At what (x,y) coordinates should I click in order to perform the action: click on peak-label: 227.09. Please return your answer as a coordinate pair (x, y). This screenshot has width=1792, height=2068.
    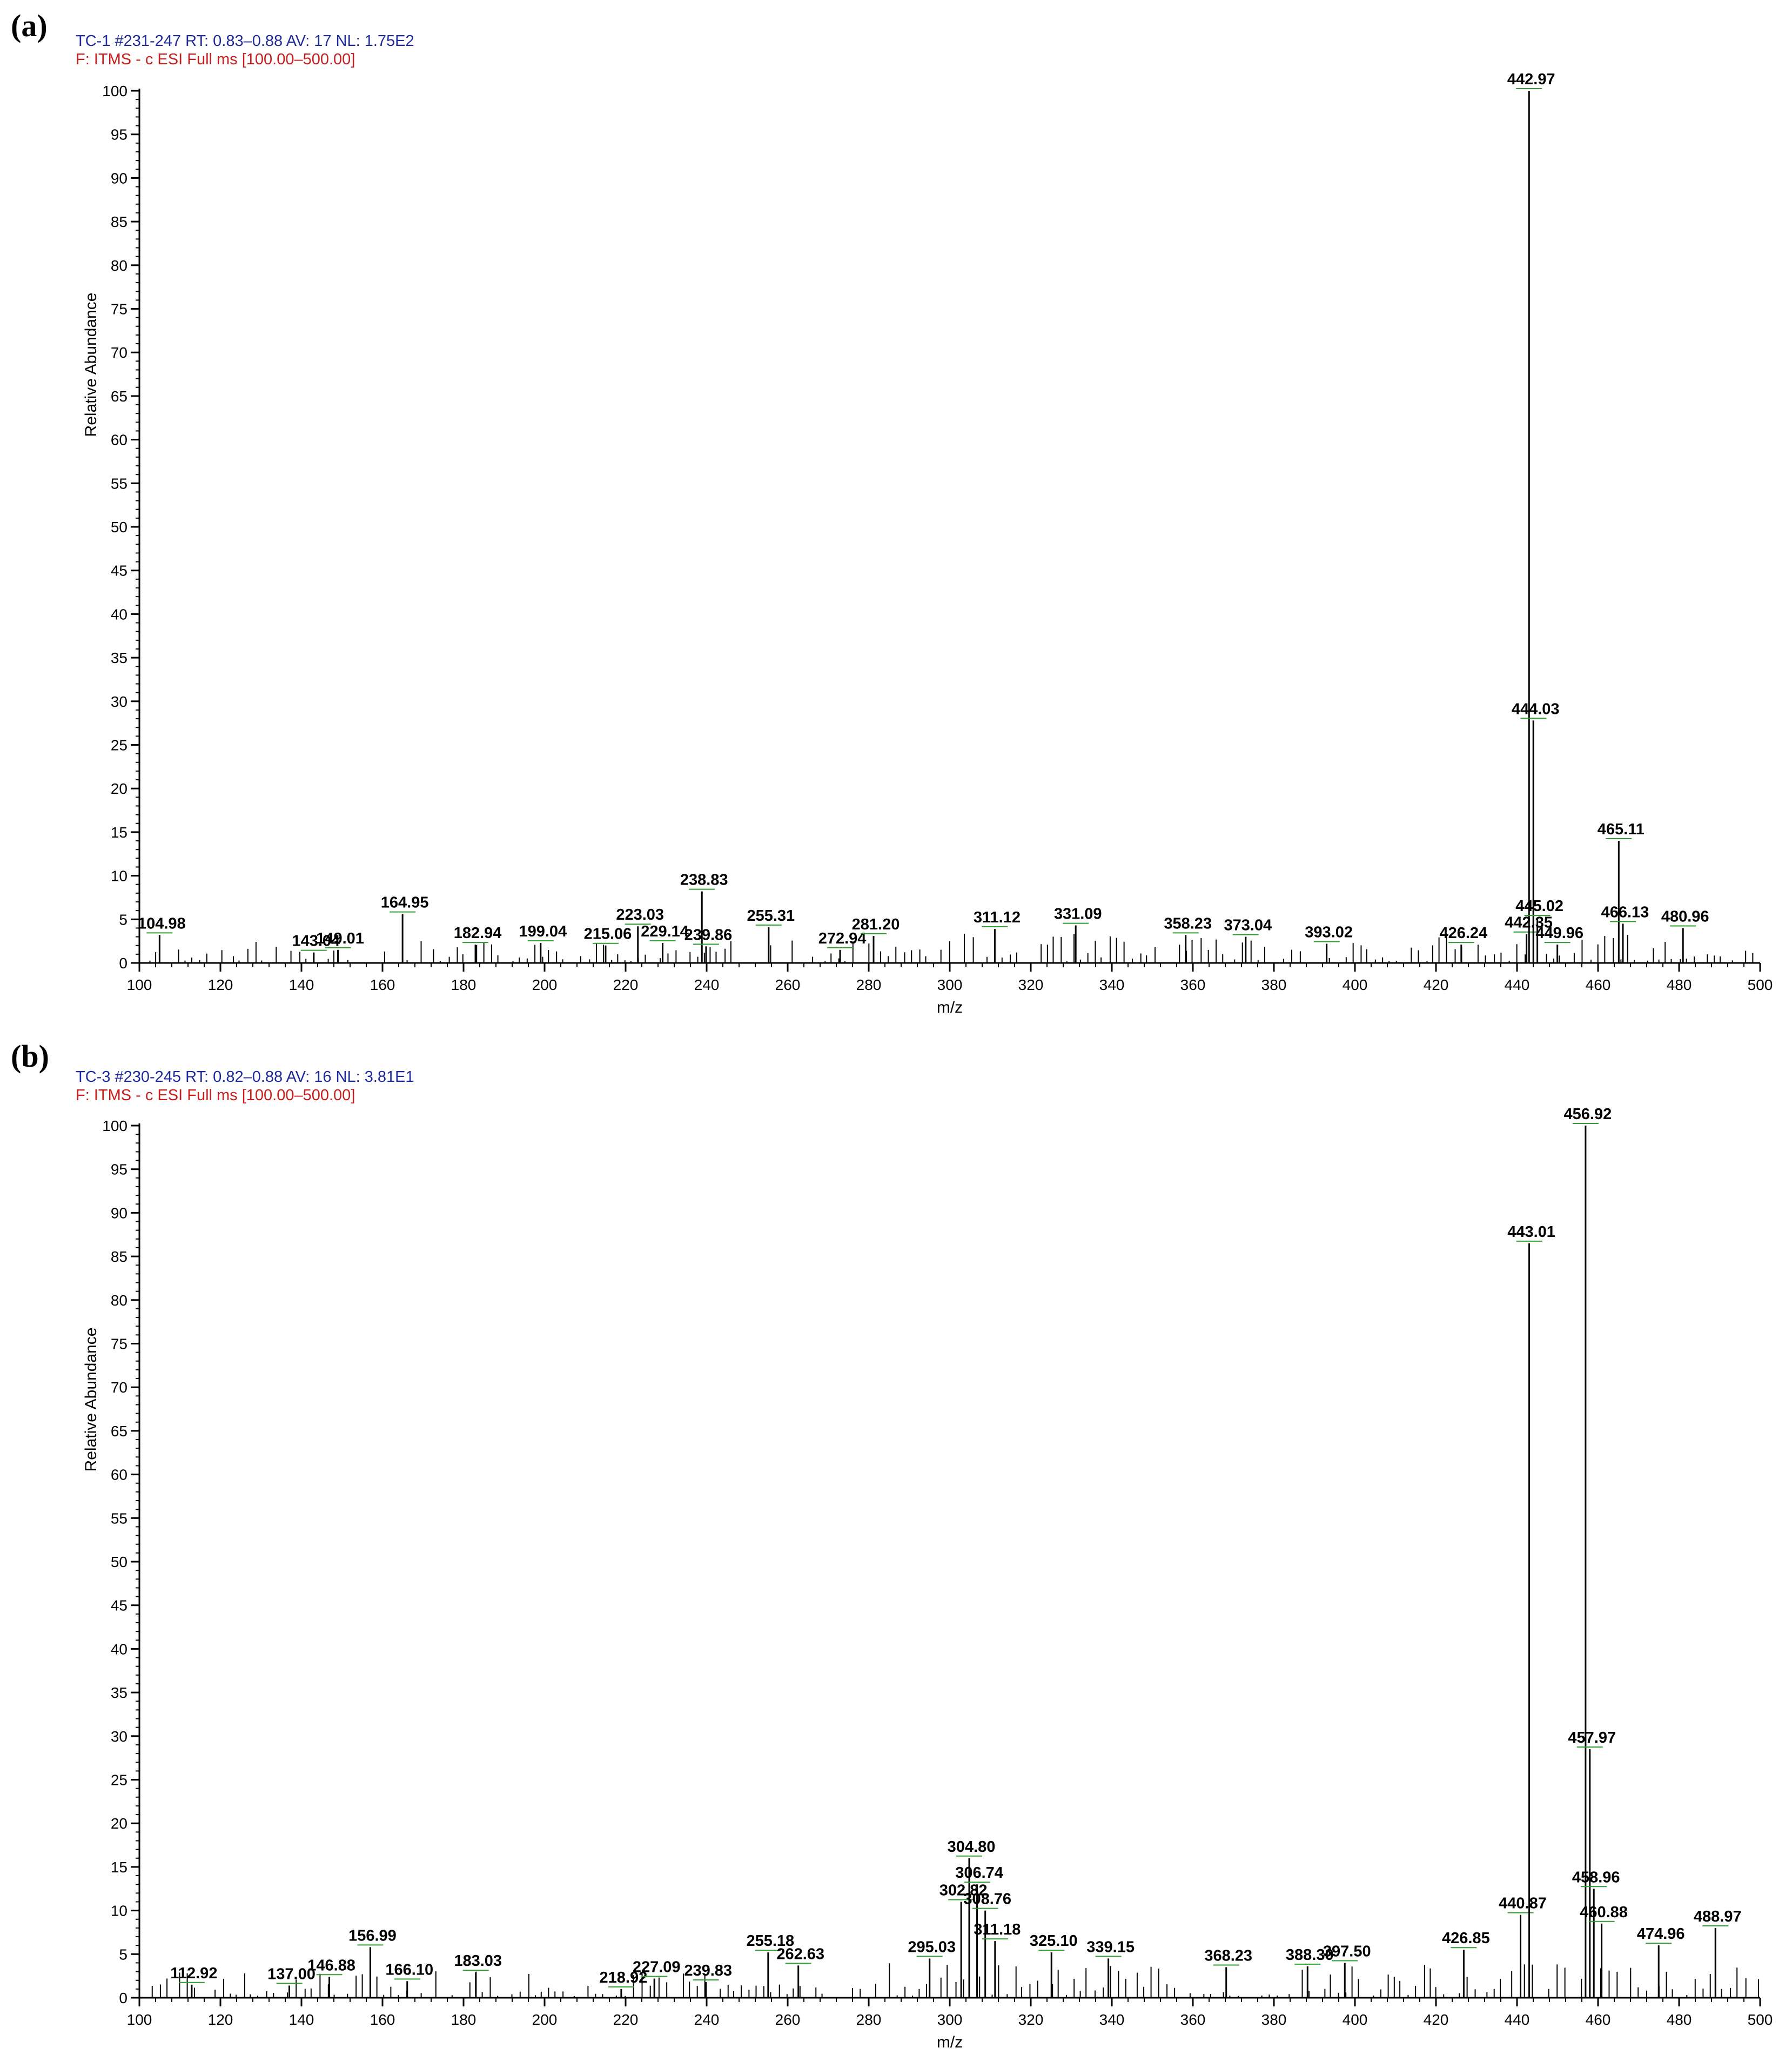
    Looking at the image, I should click on (657, 1967).